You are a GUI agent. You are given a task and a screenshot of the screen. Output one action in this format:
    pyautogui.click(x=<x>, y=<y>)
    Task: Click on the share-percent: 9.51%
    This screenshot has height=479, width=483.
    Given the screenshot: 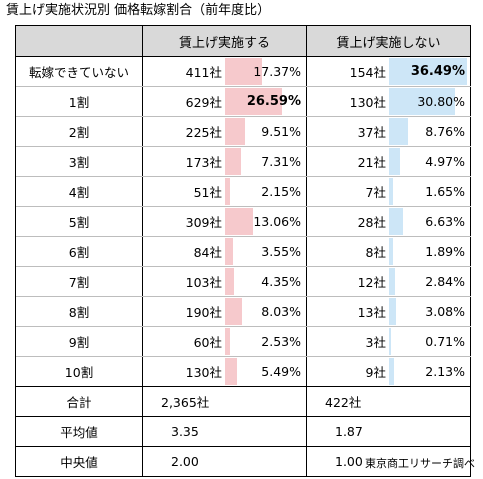 What is the action you would take?
    pyautogui.click(x=281, y=131)
    